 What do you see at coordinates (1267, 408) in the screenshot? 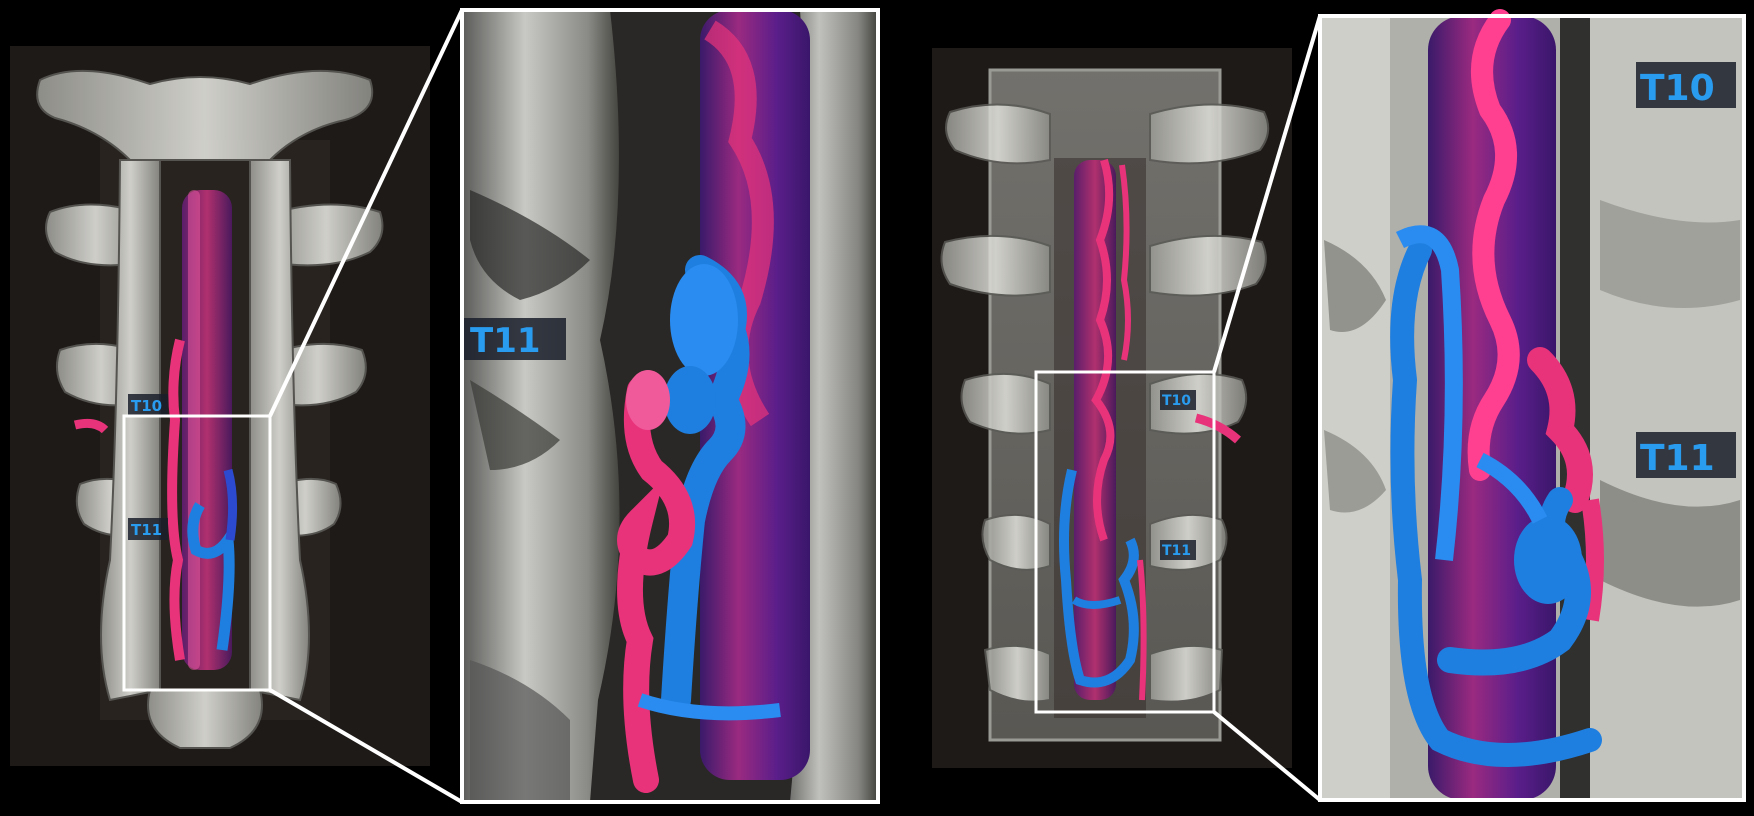
I see `right-zoom-connectors` at bounding box center [1267, 408].